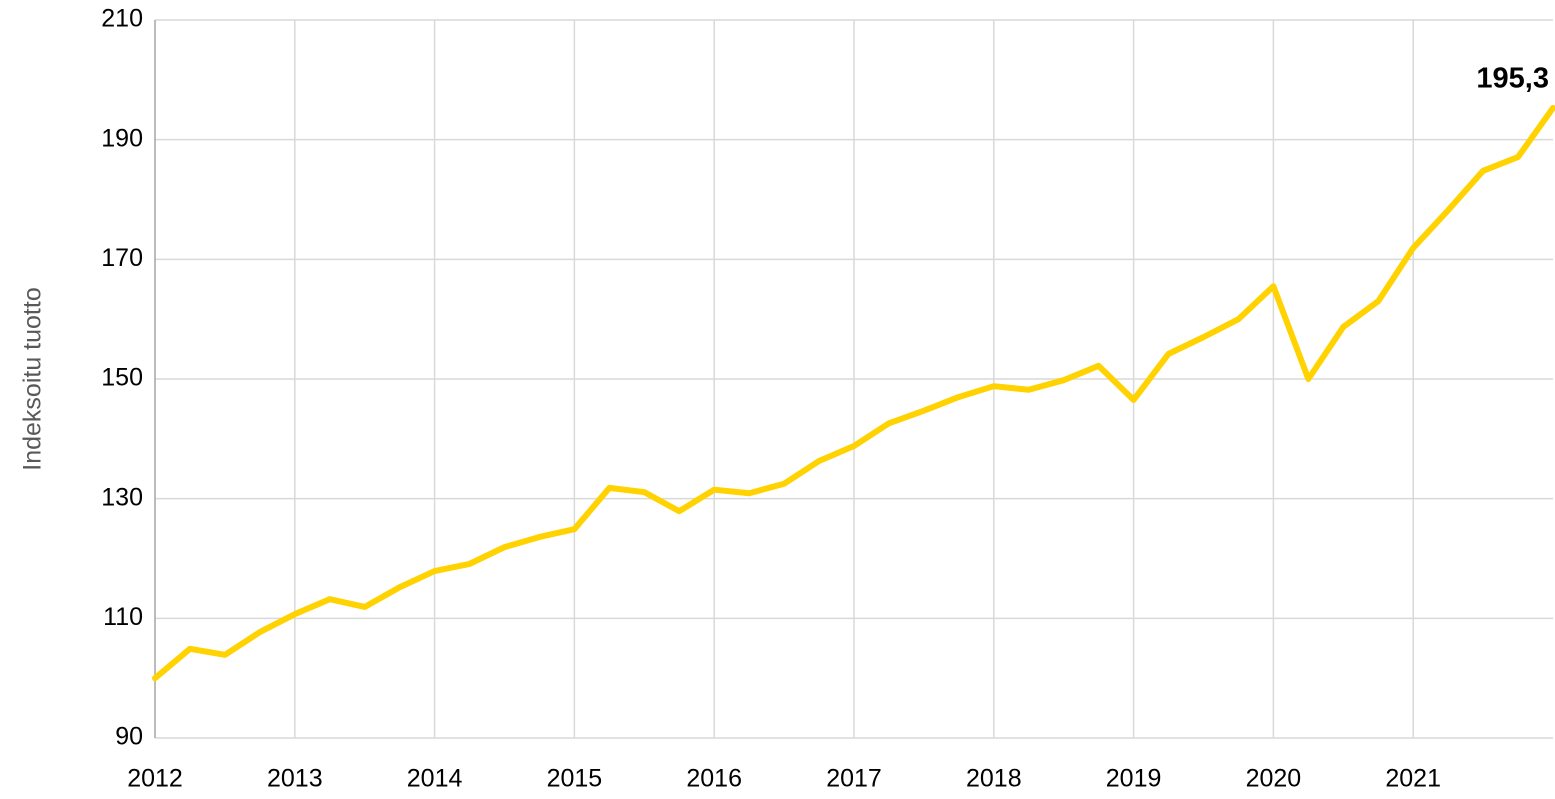  Describe the element at coordinates (122, 378) in the screenshot. I see `y-tick-label: 150` at that location.